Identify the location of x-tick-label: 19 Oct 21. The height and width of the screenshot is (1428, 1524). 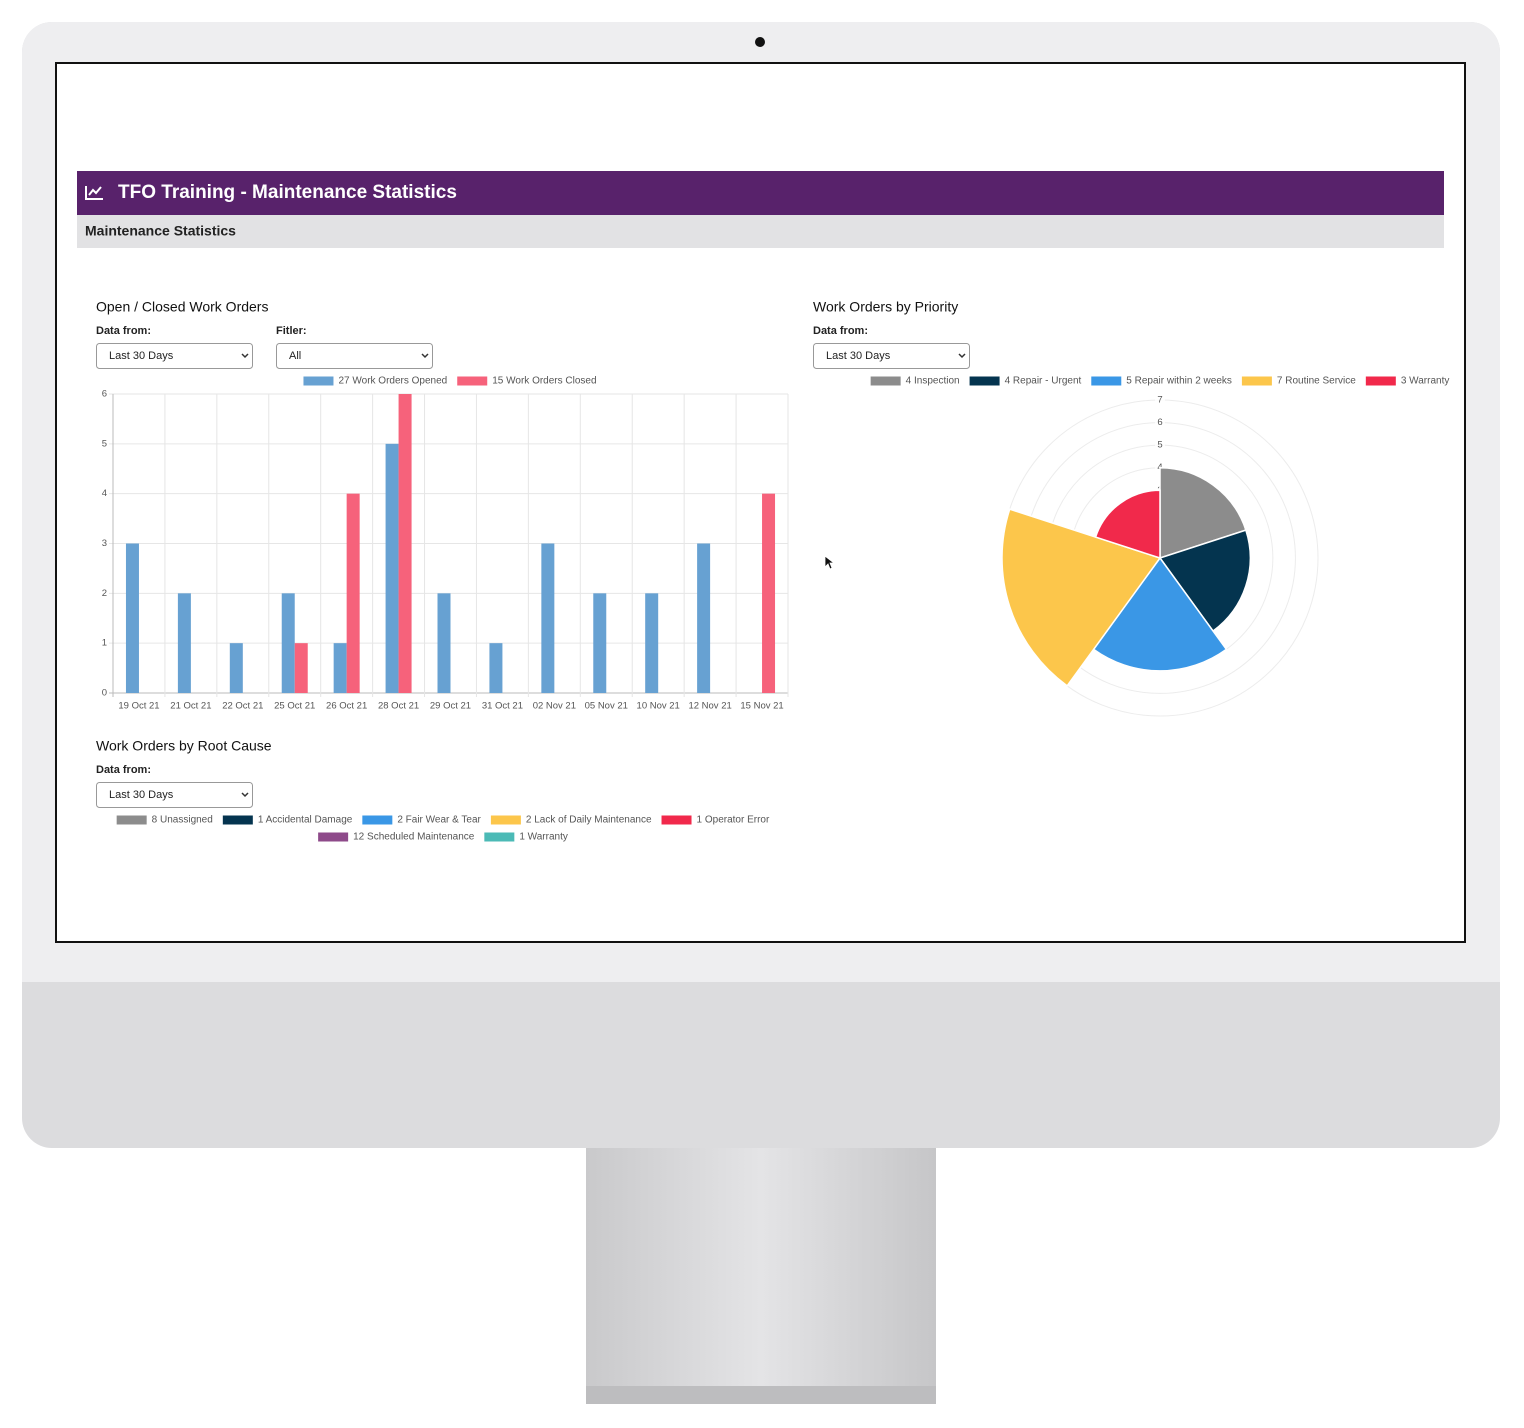
(138, 706).